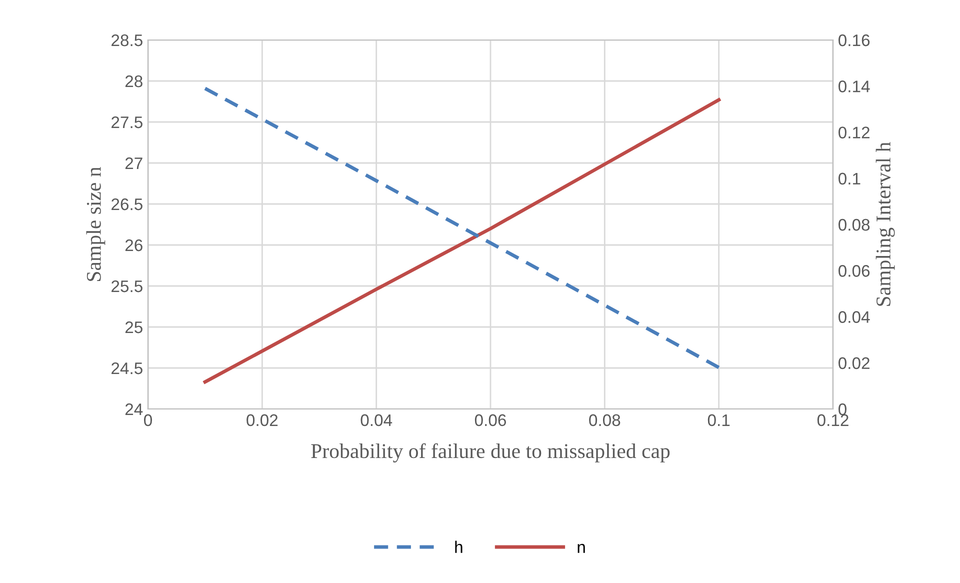 The image size is (960, 583). I want to click on y2-tick-label: 0.1, so click(849, 178).